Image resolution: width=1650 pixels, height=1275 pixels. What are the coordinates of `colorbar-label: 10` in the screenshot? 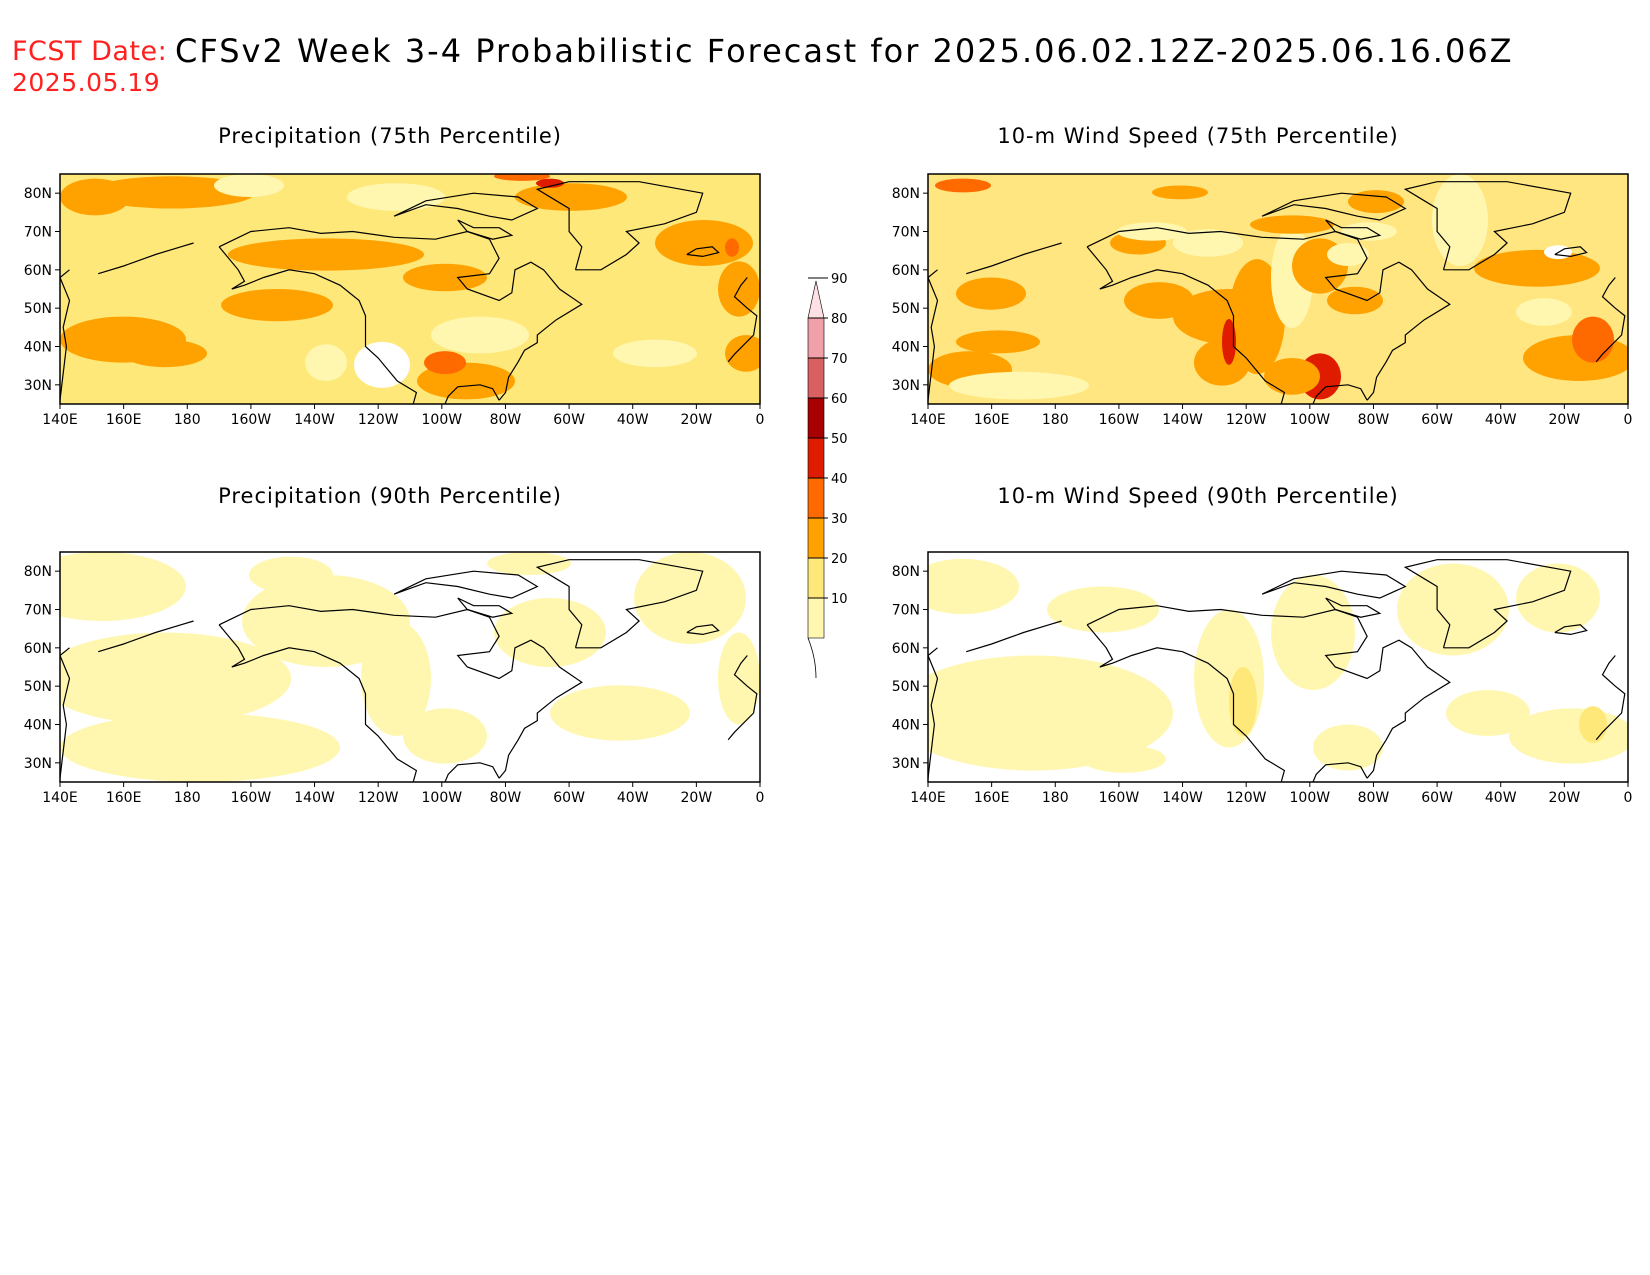 It's located at (839, 599).